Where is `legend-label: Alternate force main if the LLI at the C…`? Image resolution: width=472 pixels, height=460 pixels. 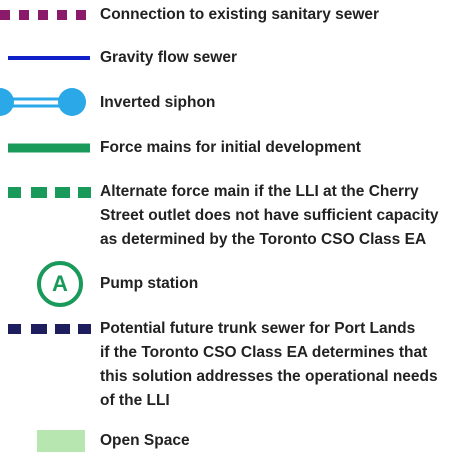 legend-label: Alternate force main if the LLI at the C… is located at coordinates (259, 191).